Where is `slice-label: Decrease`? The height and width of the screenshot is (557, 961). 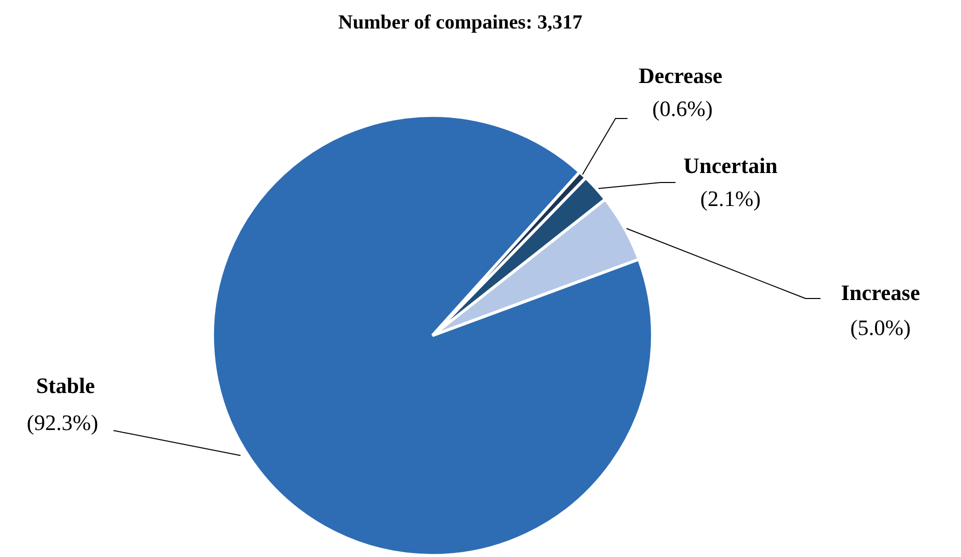 slice-label: Decrease is located at coordinates (680, 75).